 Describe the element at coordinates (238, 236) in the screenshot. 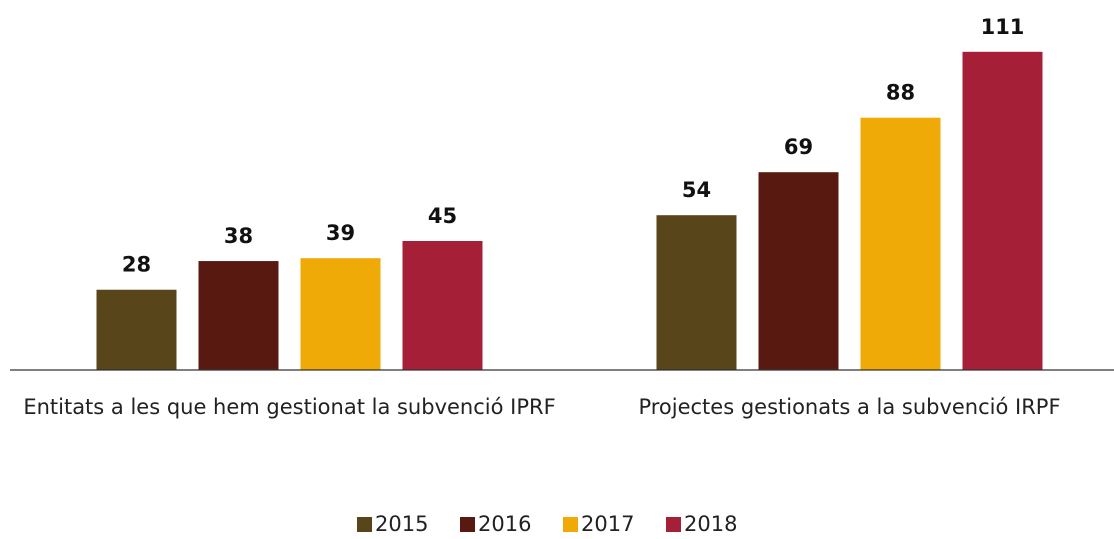

I see `value-label: 38` at that location.